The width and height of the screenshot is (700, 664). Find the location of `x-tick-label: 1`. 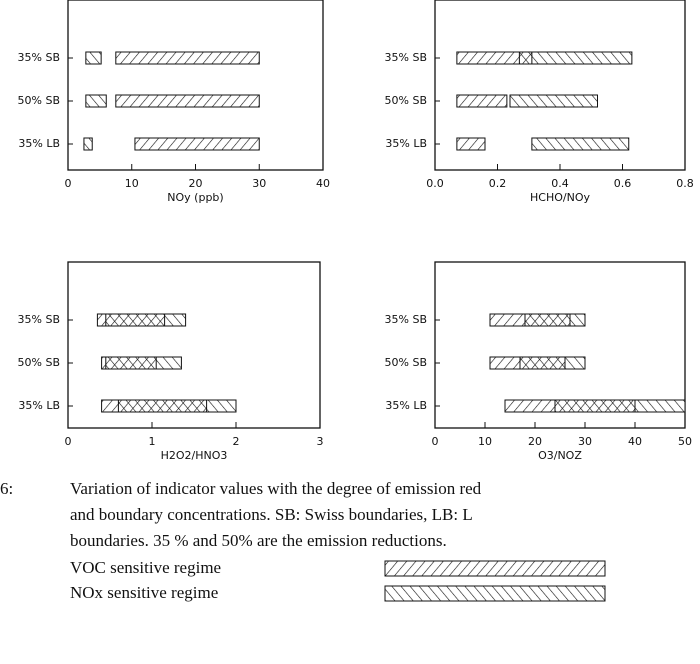

x-tick-label: 1 is located at coordinates (152, 441).